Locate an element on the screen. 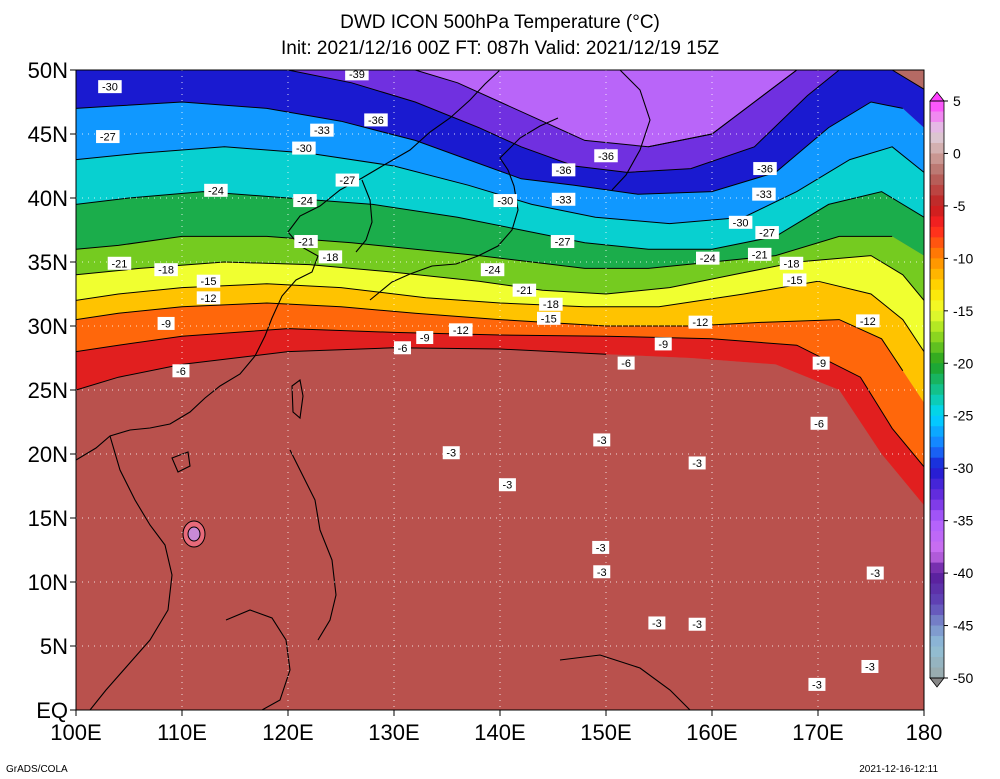  contour-label: -18 is located at coordinates (551, 304).